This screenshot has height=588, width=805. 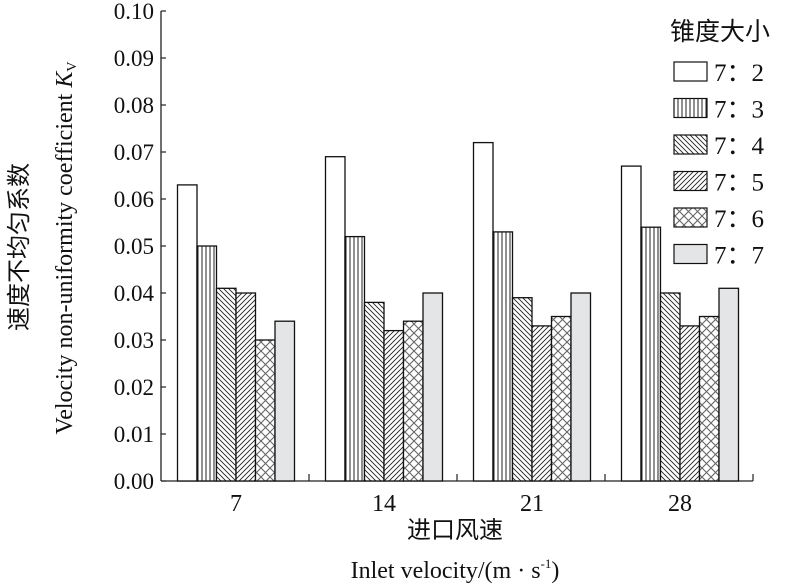 What do you see at coordinates (720, 32) in the screenshot?
I see `legend-title: 锥度大小` at bounding box center [720, 32].